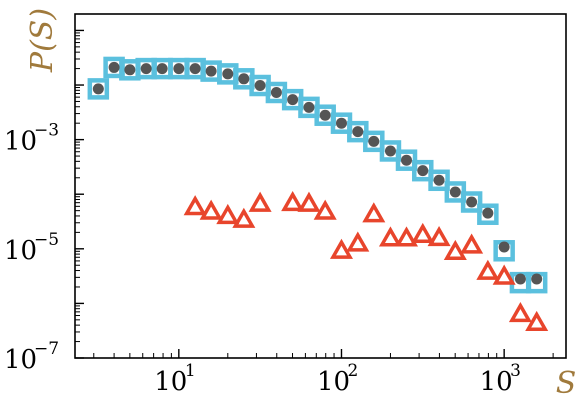 The width and height of the screenshot is (581, 407). I want to click on x-axis-label: S, so click(566, 383).